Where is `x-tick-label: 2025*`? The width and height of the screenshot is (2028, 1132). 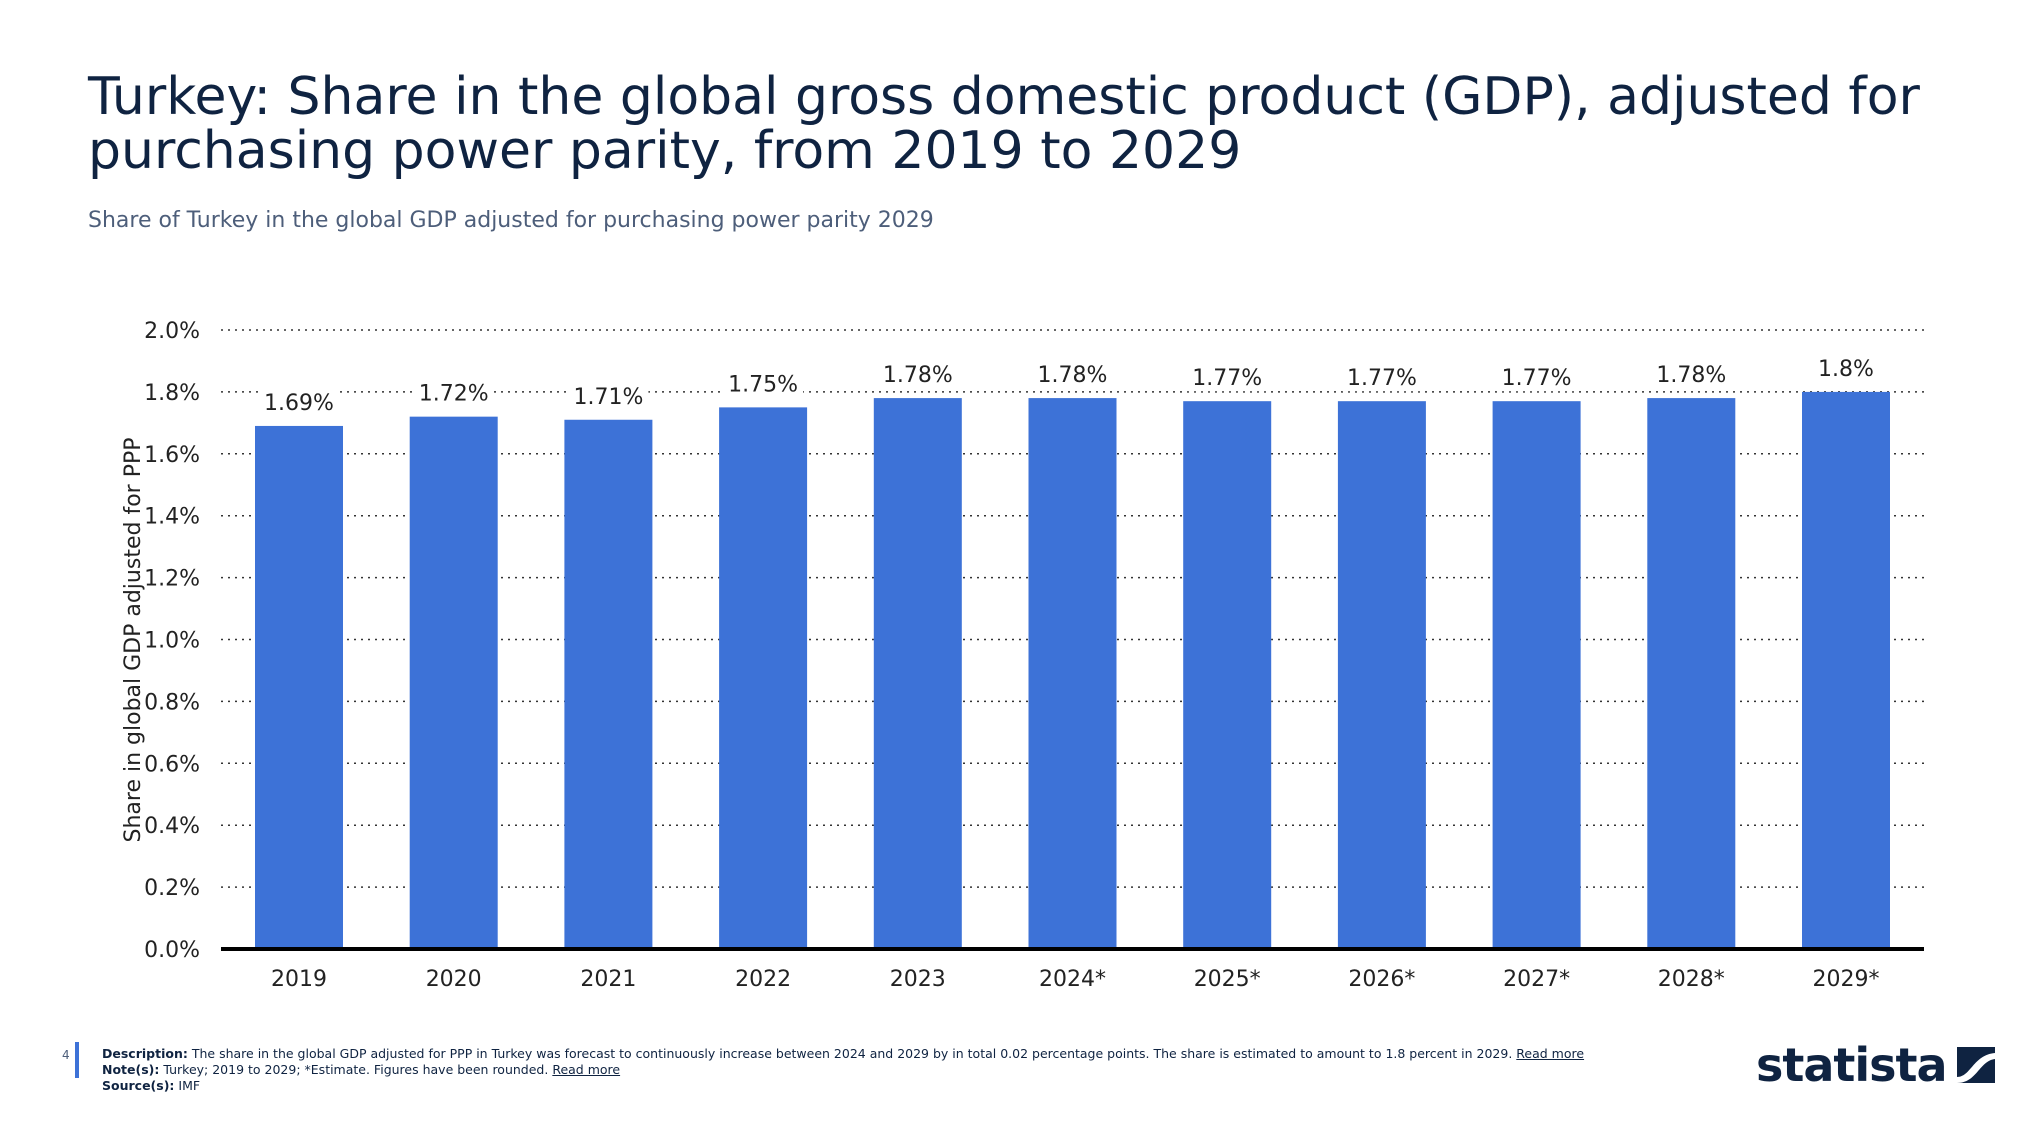
x-tick-label: 2025* is located at coordinates (1227, 979).